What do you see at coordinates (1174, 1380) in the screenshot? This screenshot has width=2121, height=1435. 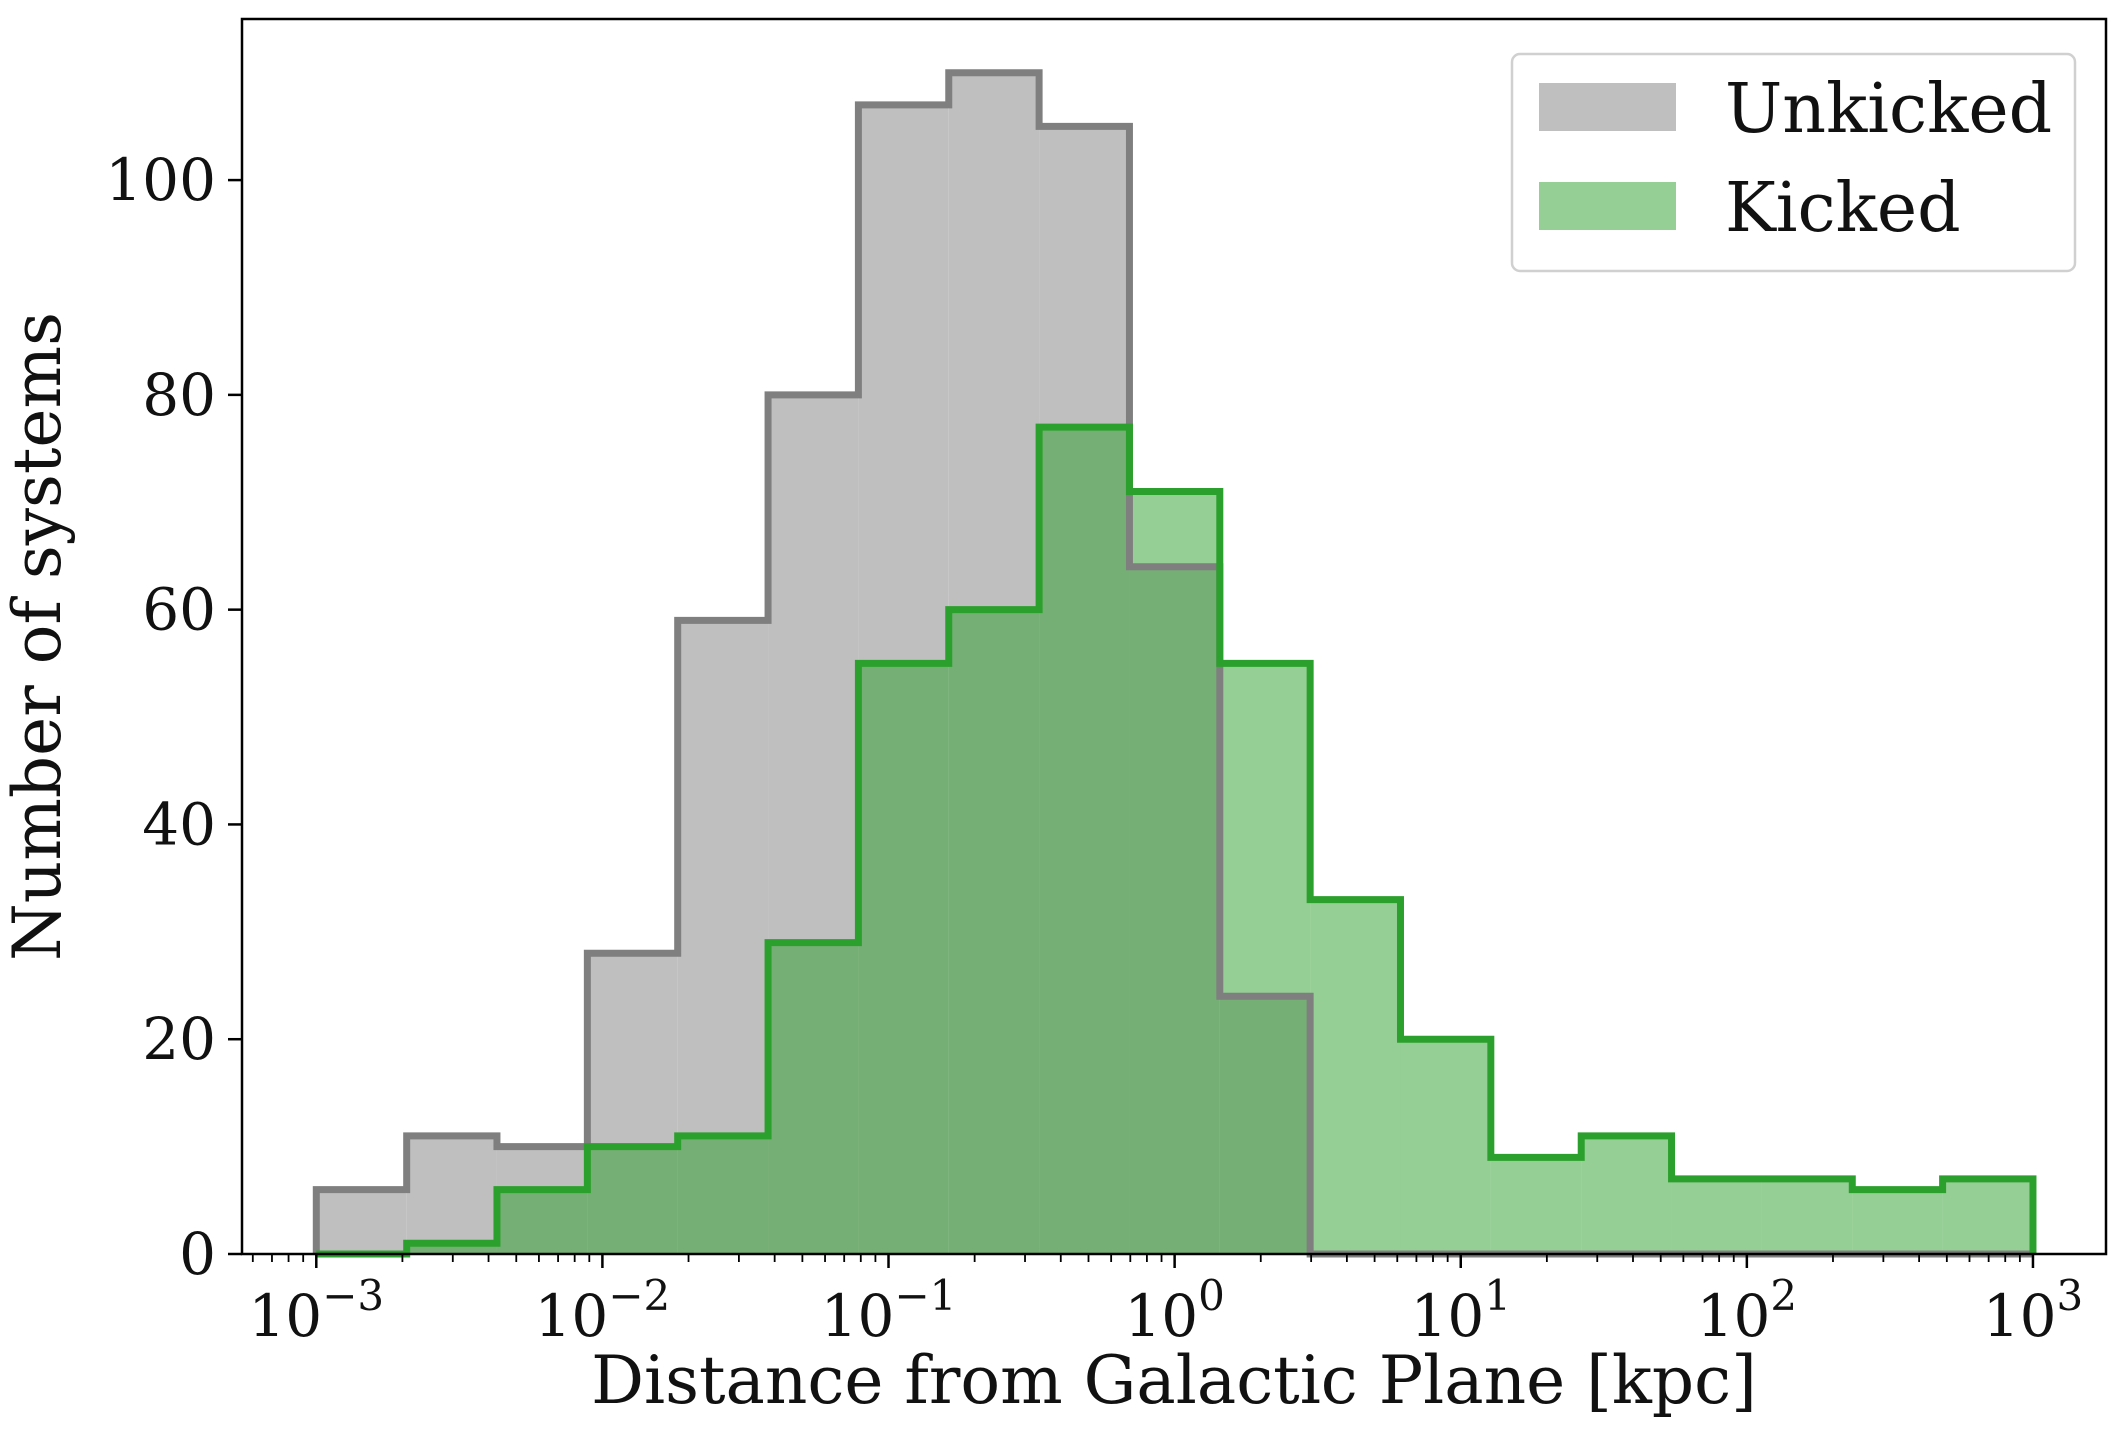 I see `x-axis-label: Distance from Galactic Plane [kpc]` at bounding box center [1174, 1380].